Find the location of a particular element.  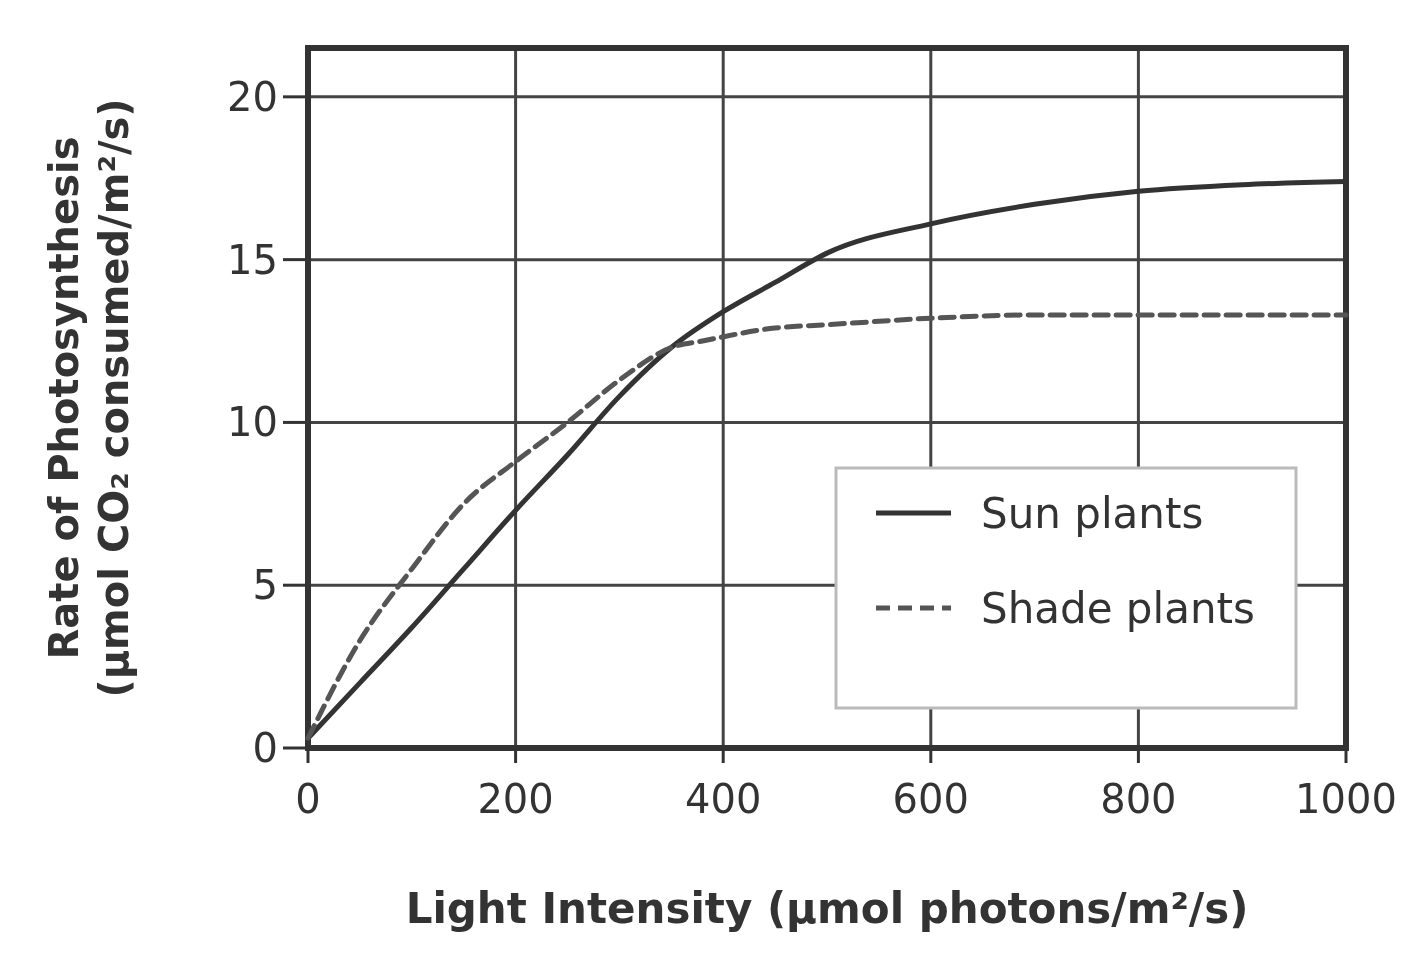

legend-label: Sun plants is located at coordinates (1092, 513).